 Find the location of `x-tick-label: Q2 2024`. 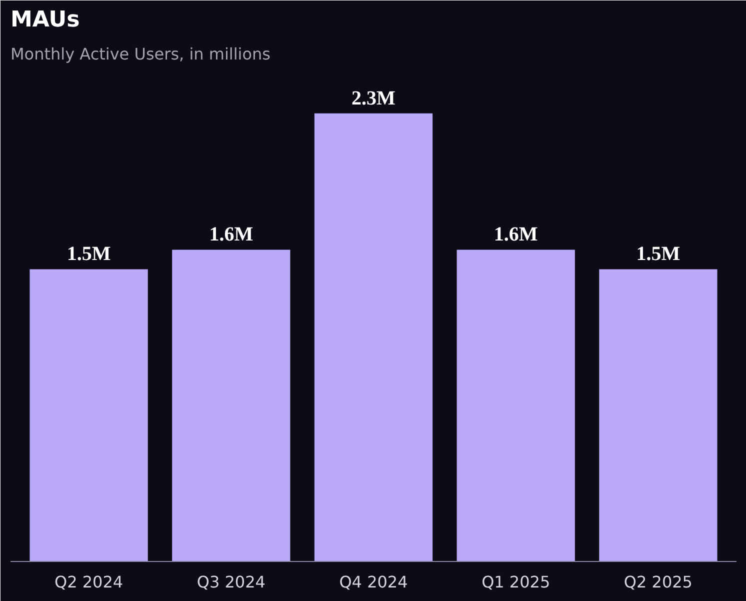

x-tick-label: Q2 2024 is located at coordinates (89, 582).